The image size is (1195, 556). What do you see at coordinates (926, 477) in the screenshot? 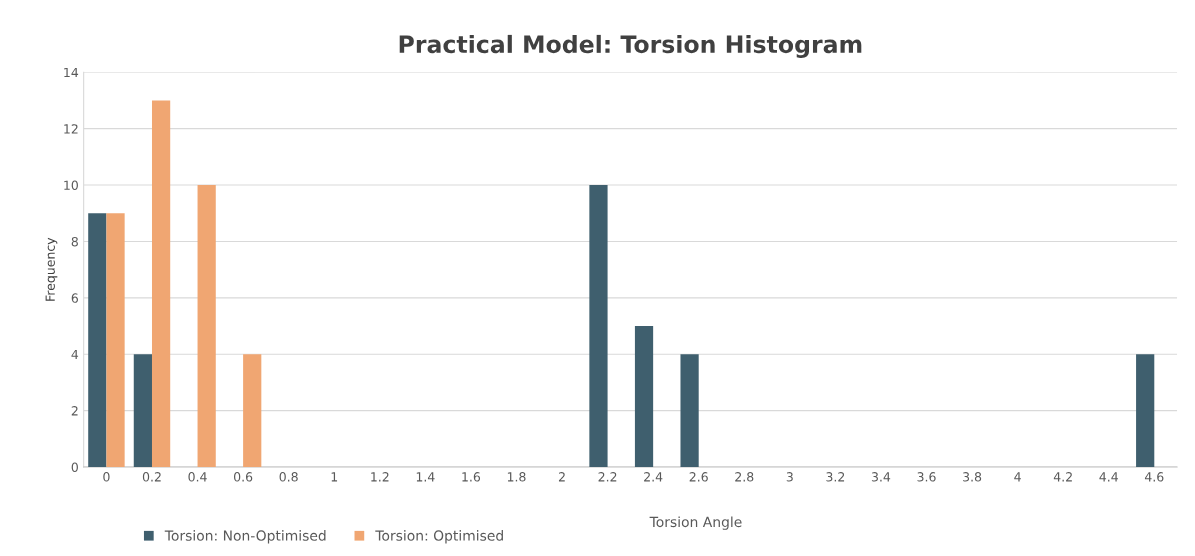
I see `x-tick-label: 3.6` at bounding box center [926, 477].